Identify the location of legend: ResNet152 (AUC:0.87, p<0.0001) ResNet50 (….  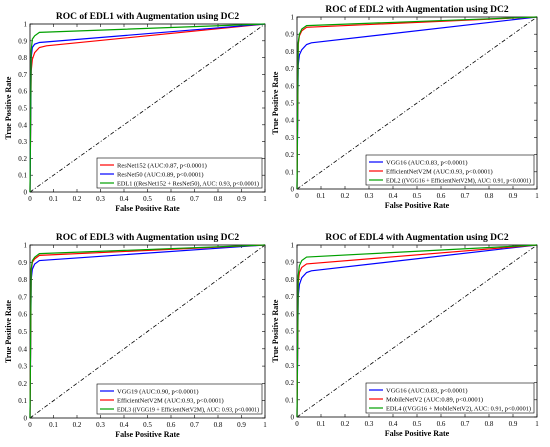
(179, 173).